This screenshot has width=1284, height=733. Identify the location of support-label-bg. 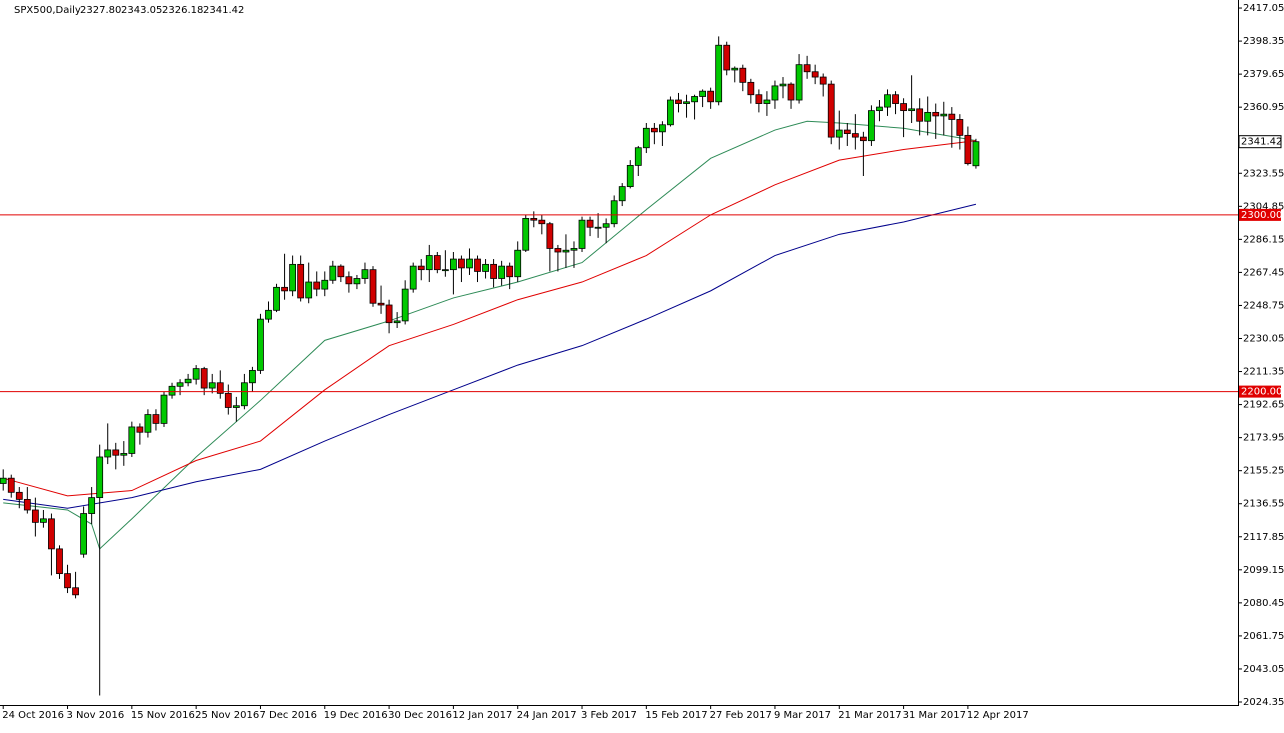
(1260, 391).